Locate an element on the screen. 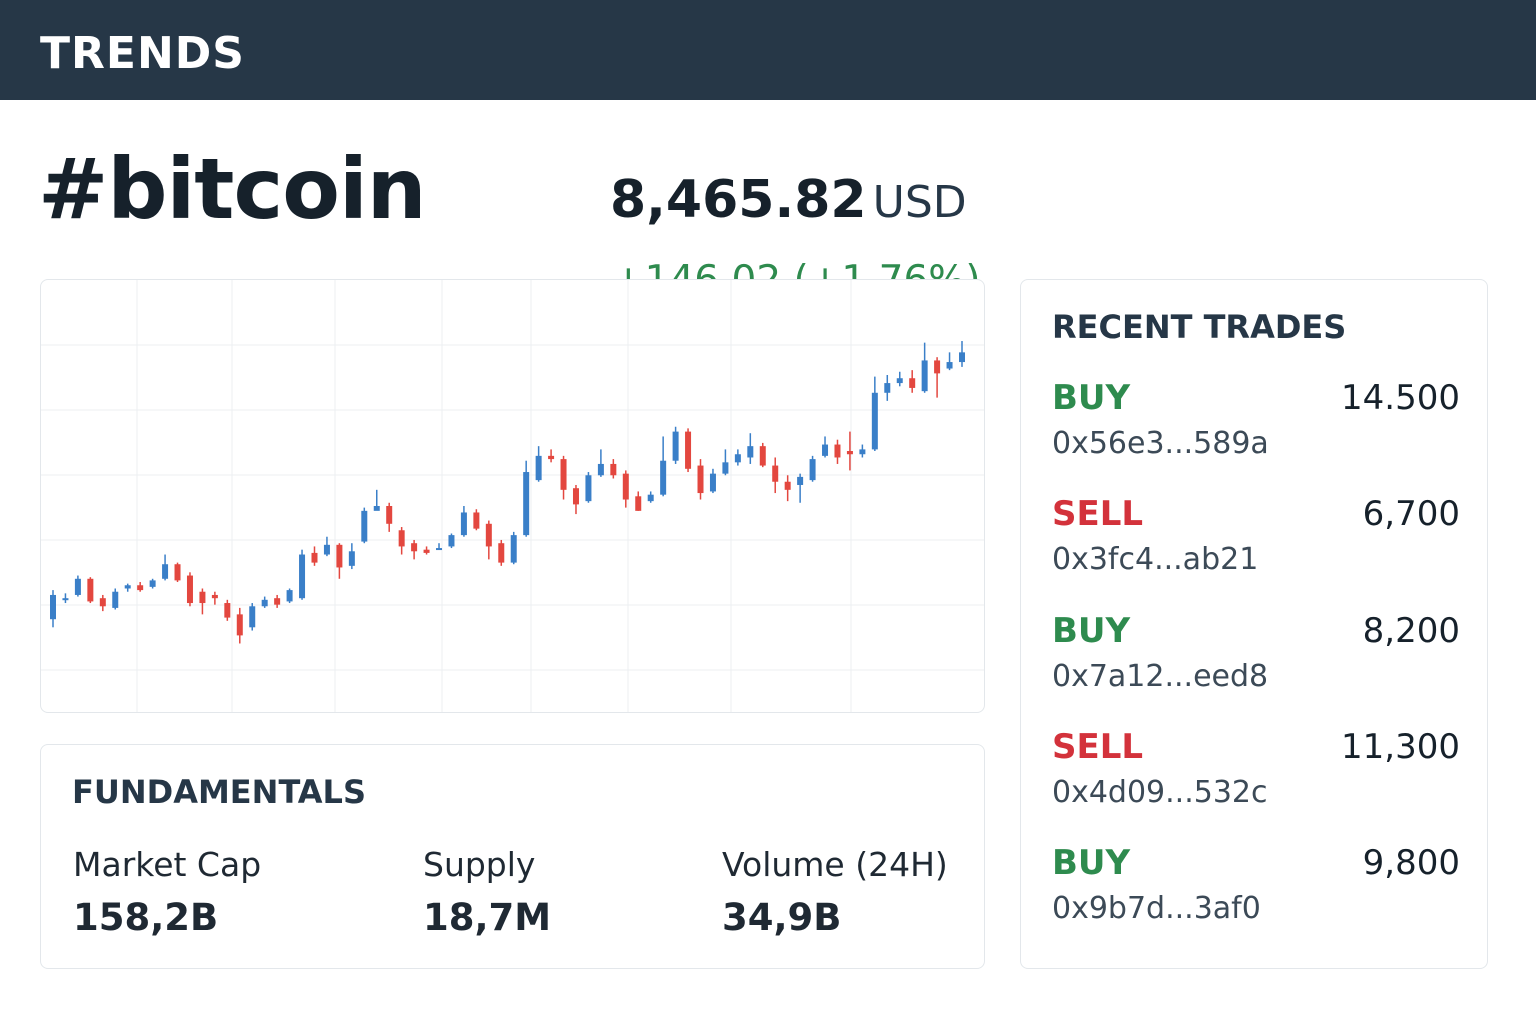 This screenshot has width=1536, height=1024. recent-trades-title: RECENT TRADES is located at coordinates (1199, 327).